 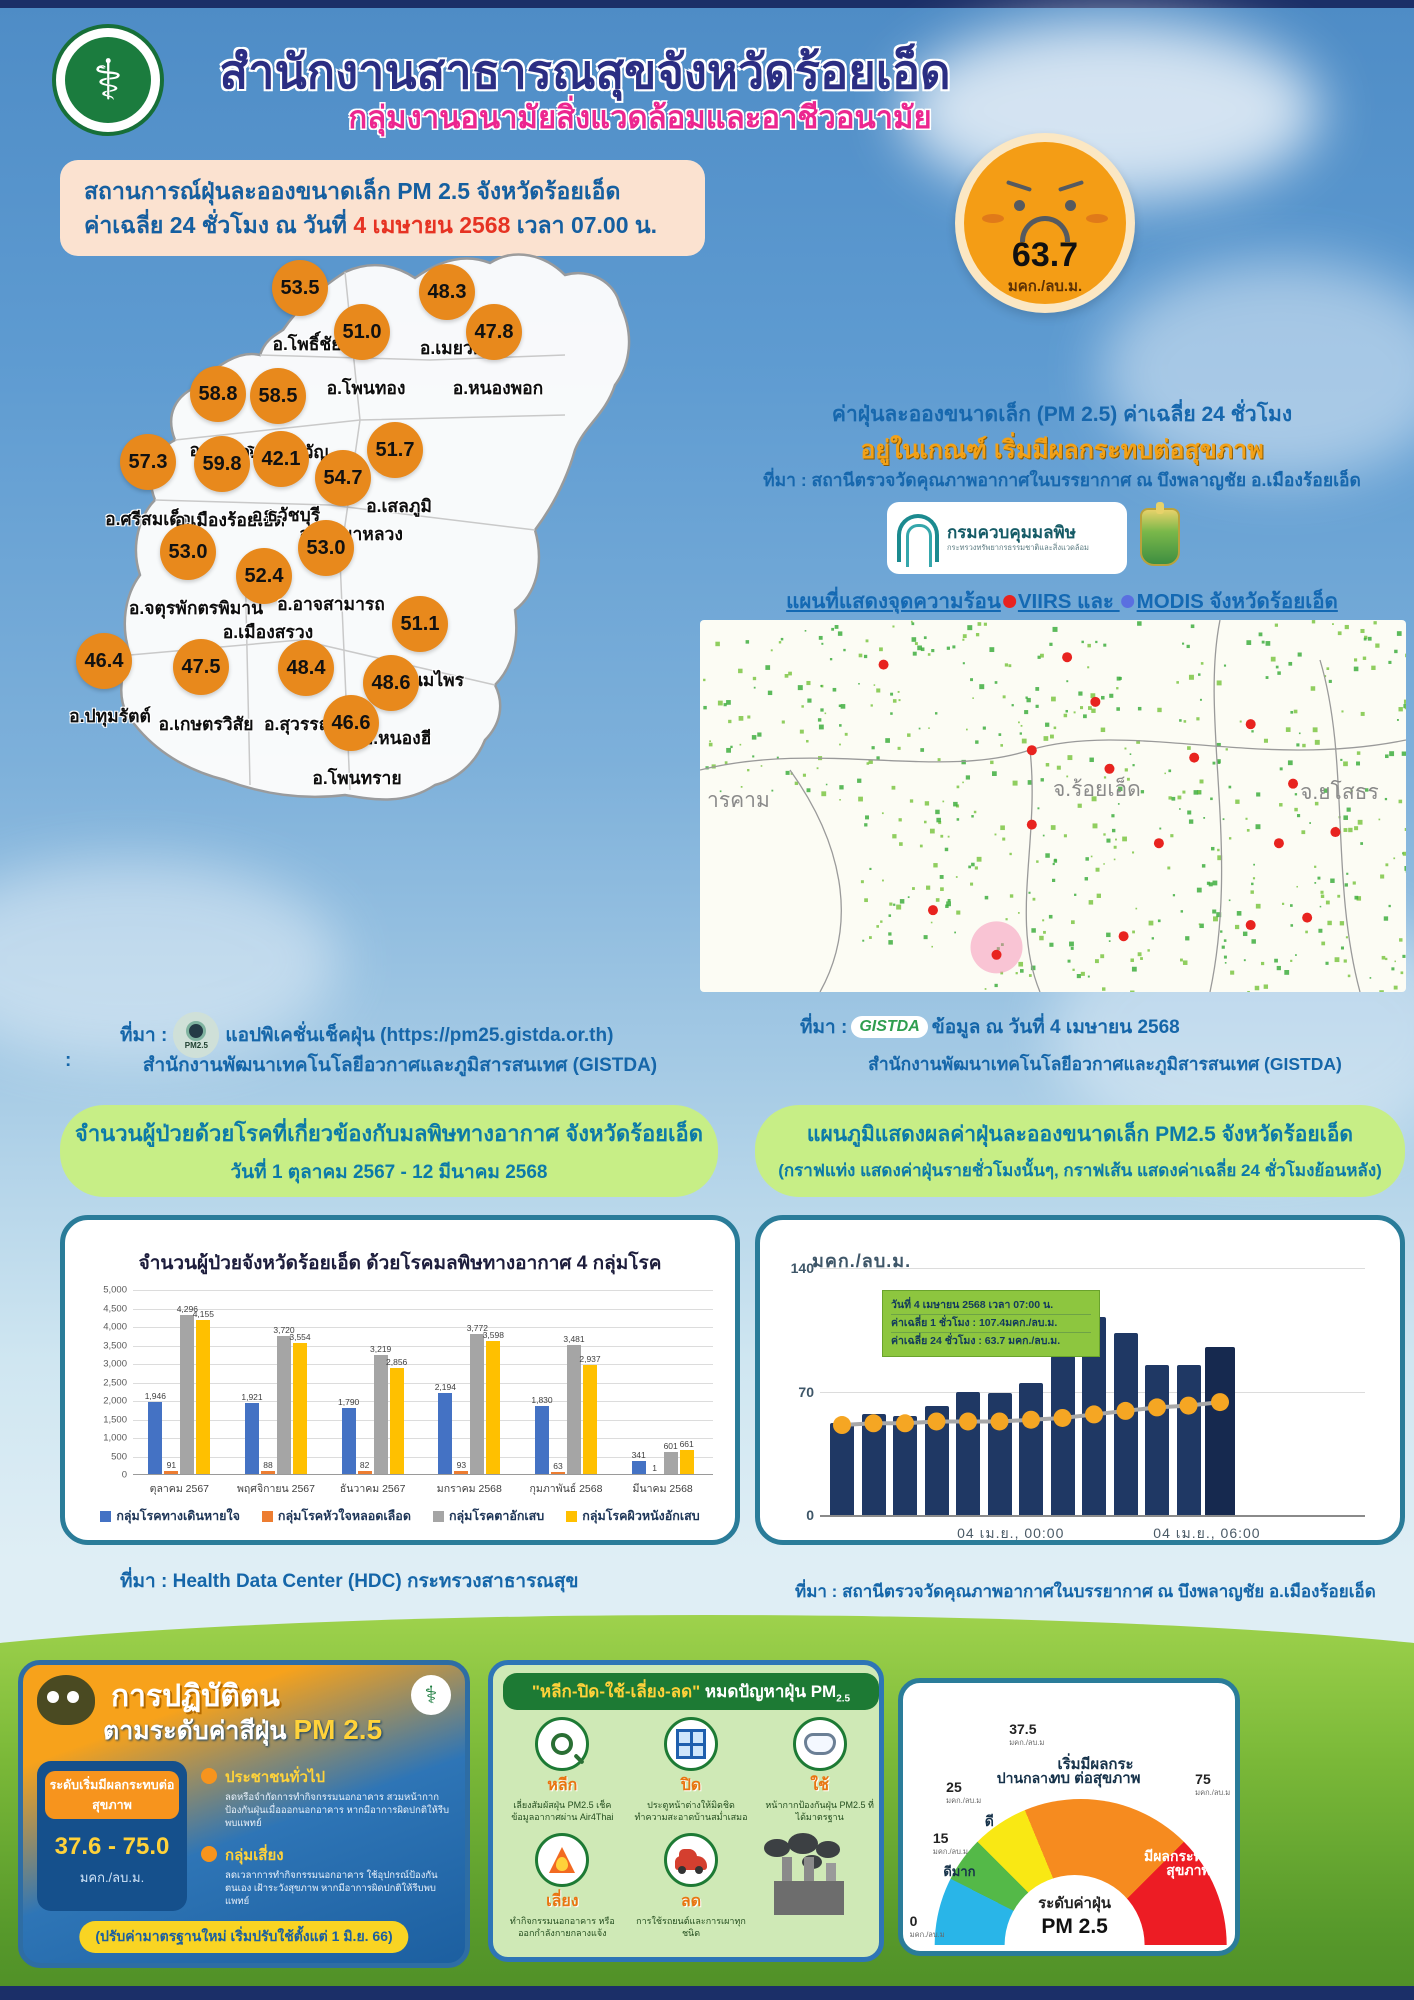 I want to click on bar: 91, so click(x=171, y=1467).